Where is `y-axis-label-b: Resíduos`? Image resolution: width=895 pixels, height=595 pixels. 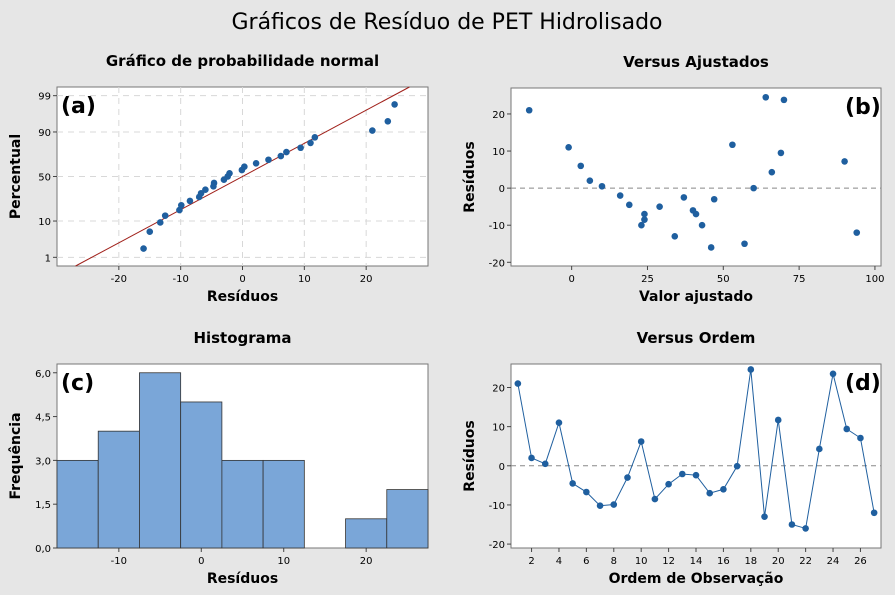 y-axis-label-b: Resíduos is located at coordinates (470, 176).